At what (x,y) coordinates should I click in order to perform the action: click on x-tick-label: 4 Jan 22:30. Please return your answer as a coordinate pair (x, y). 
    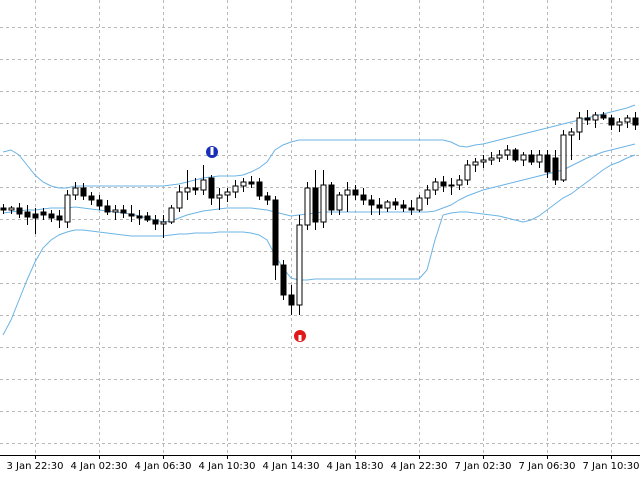
    Looking at the image, I should click on (419, 466).